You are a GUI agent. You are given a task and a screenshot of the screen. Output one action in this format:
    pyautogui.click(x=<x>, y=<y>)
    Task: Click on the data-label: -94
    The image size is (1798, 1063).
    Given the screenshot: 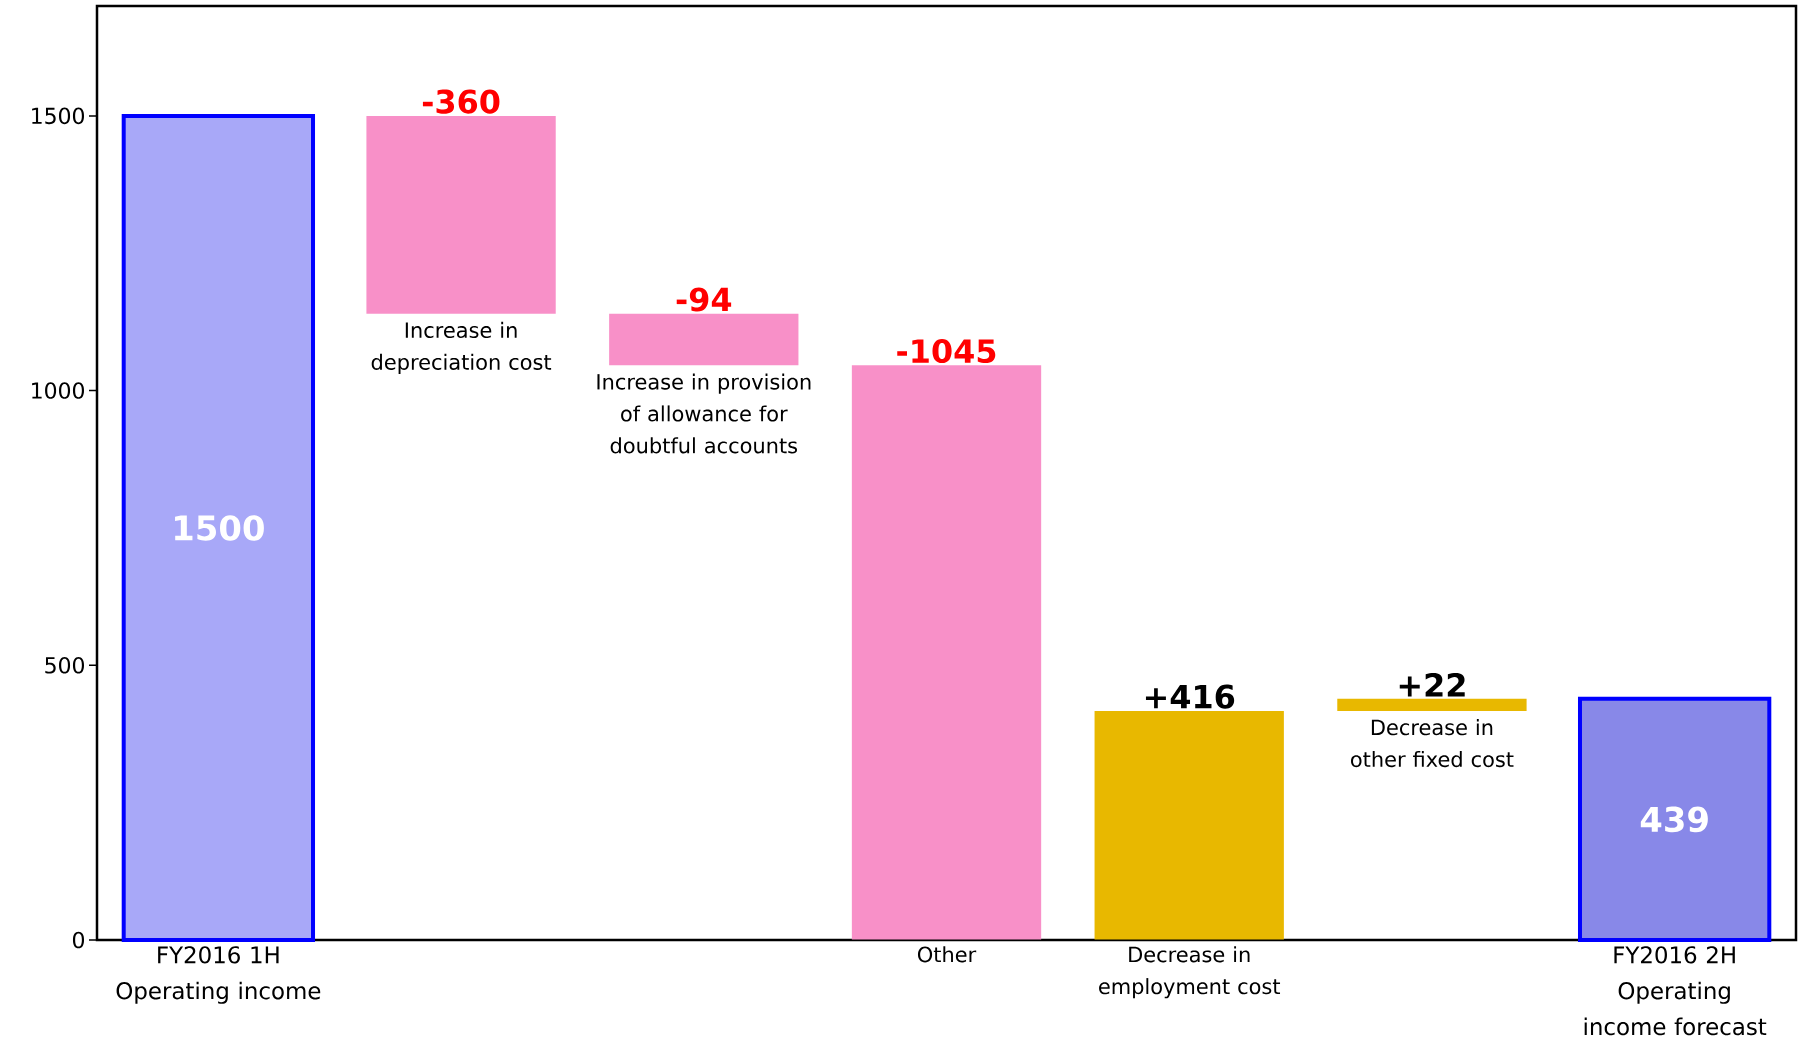 What is the action you would take?
    pyautogui.click(x=704, y=299)
    